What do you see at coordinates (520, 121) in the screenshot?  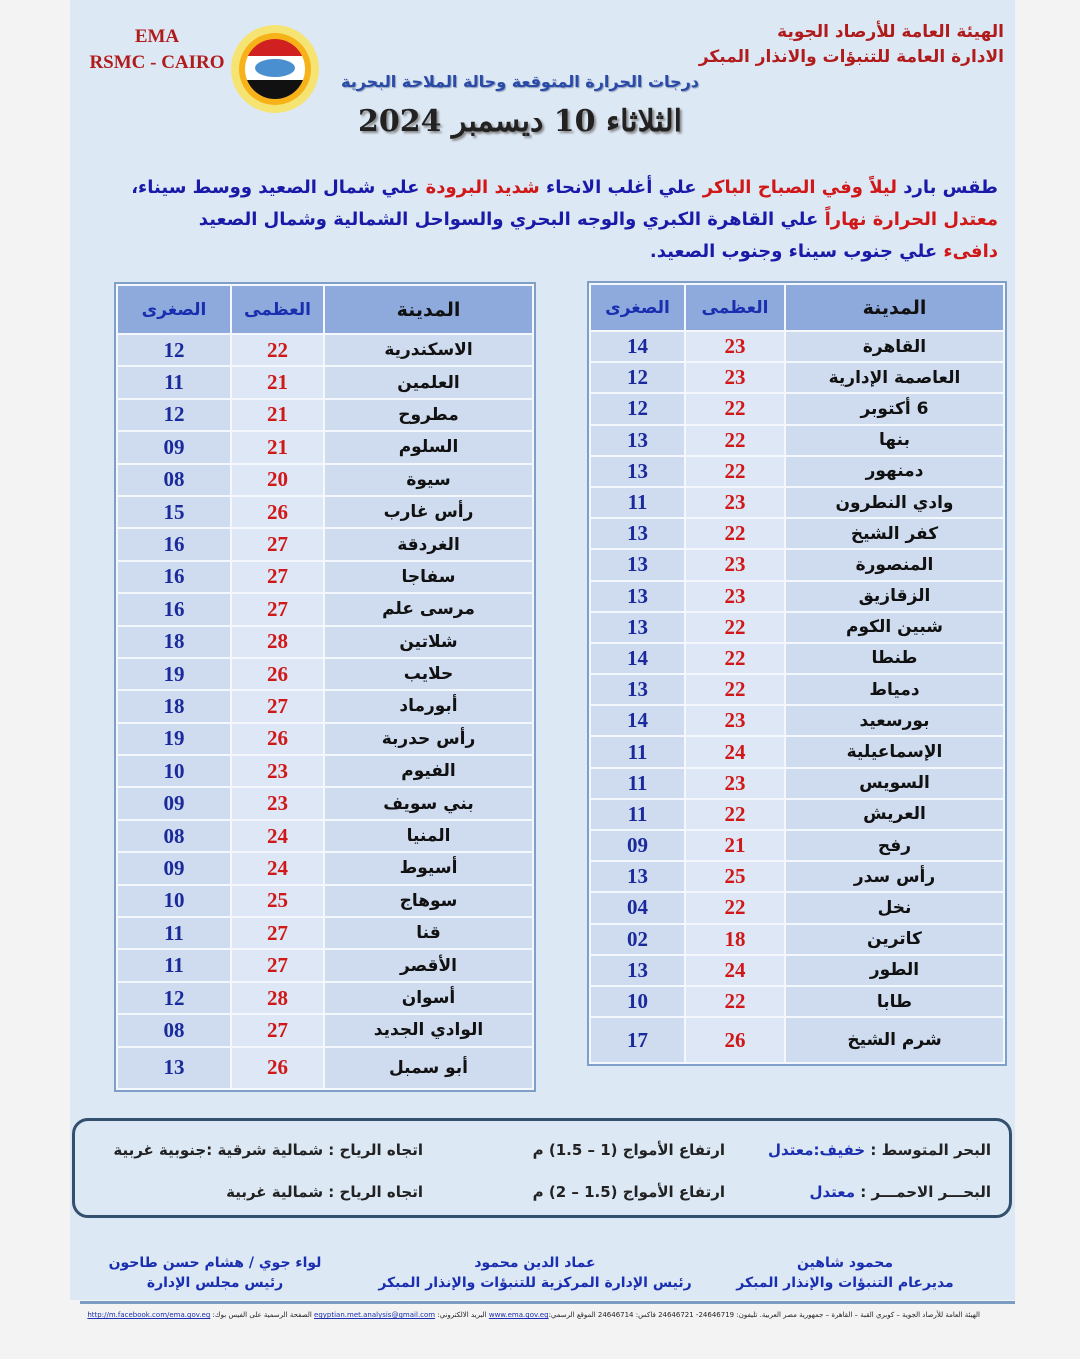 I see `forecast-date: الثلاثاء 10 ديسمبر 2024` at bounding box center [520, 121].